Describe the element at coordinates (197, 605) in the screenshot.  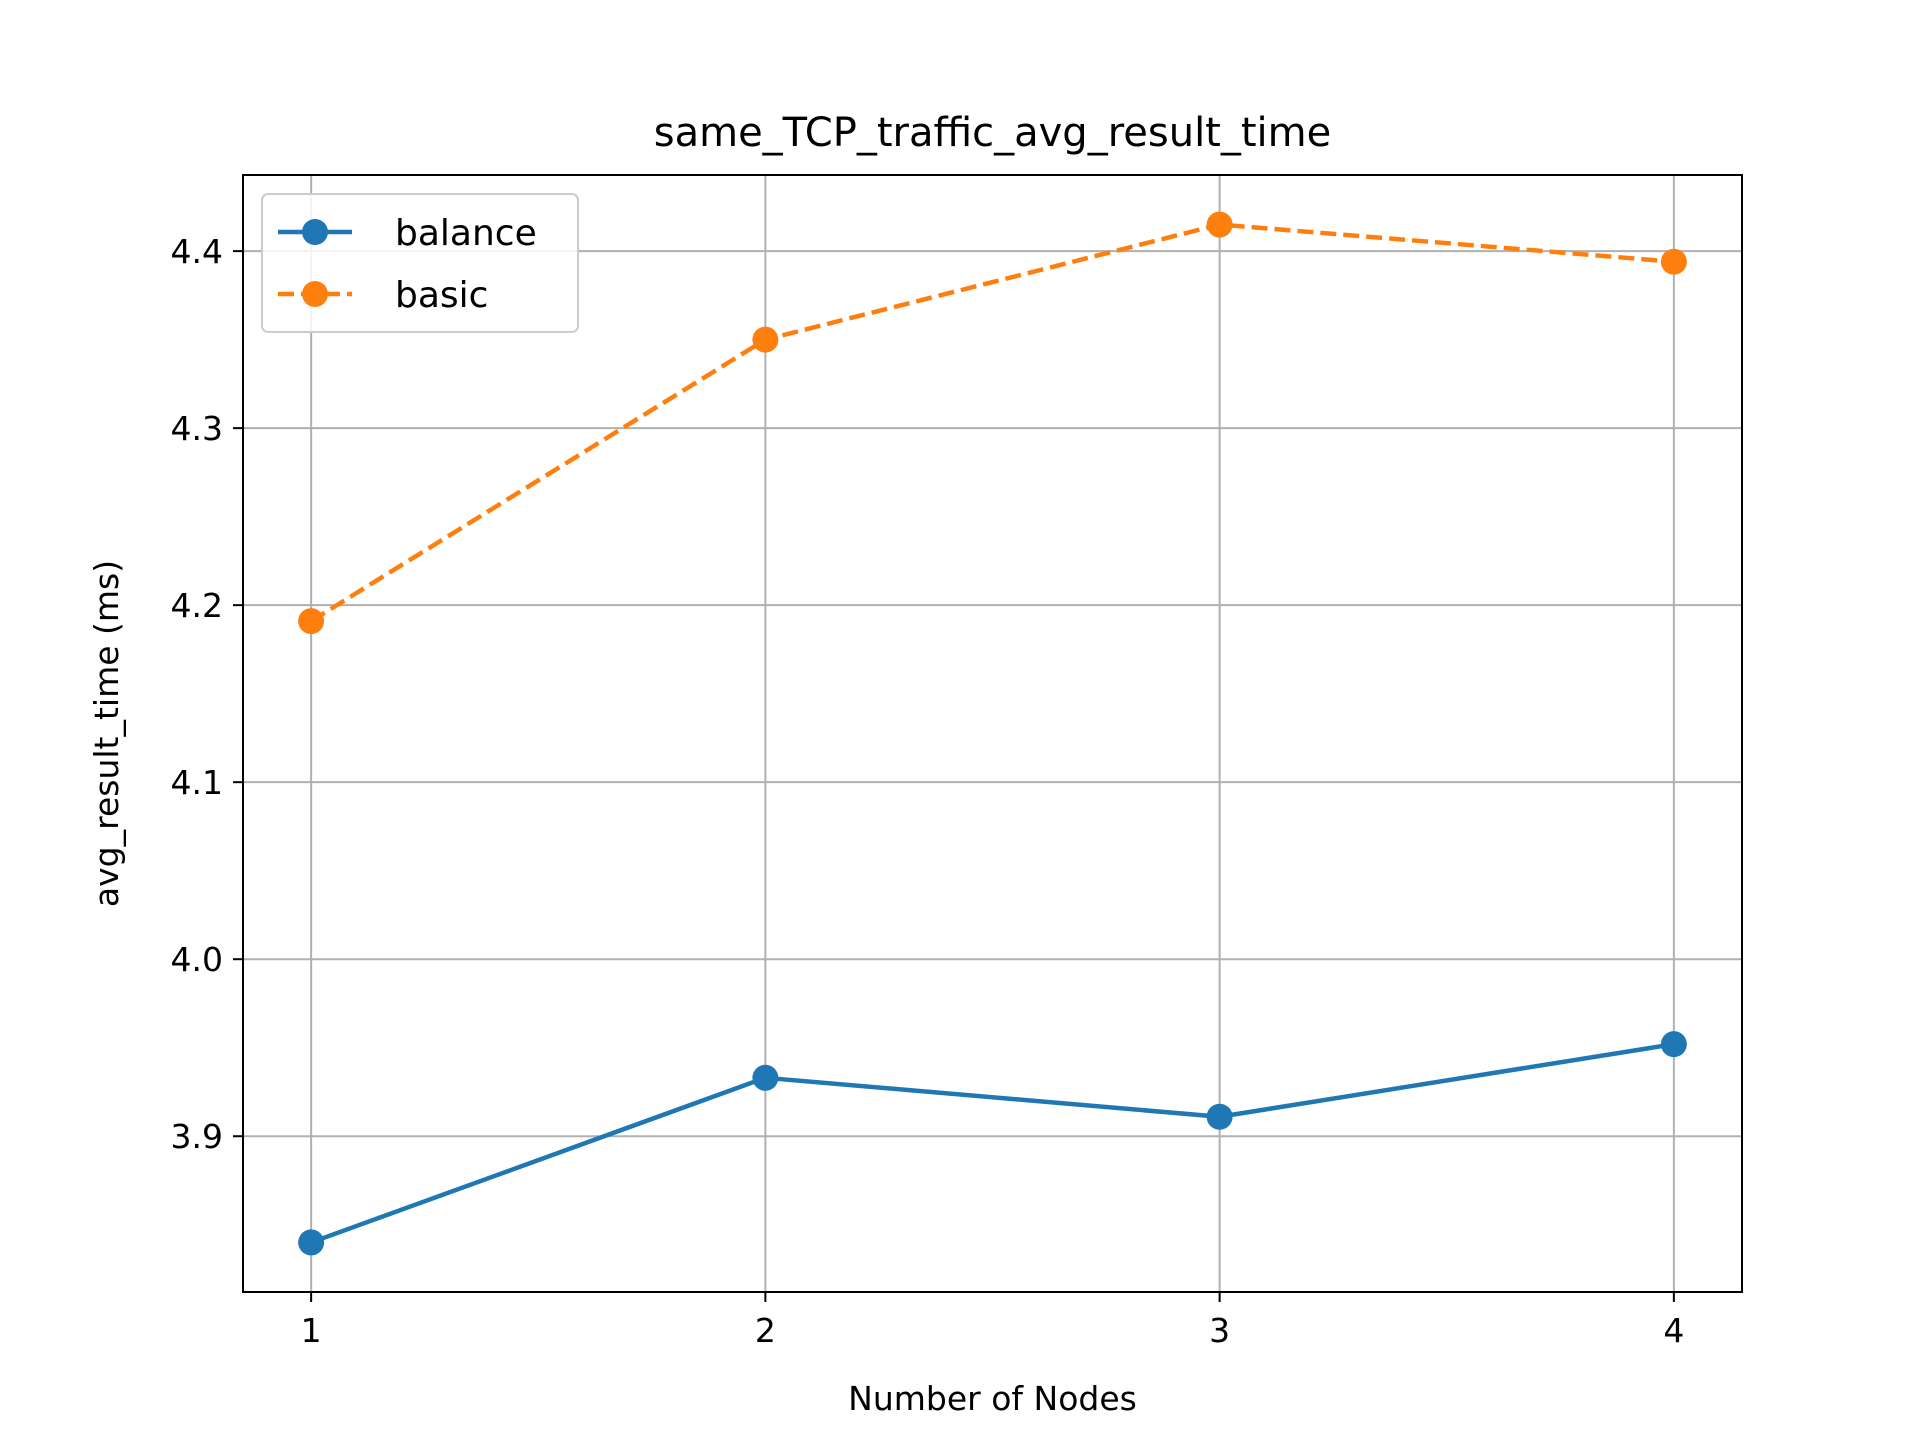
I see `y-tick-label: 4.2` at that location.